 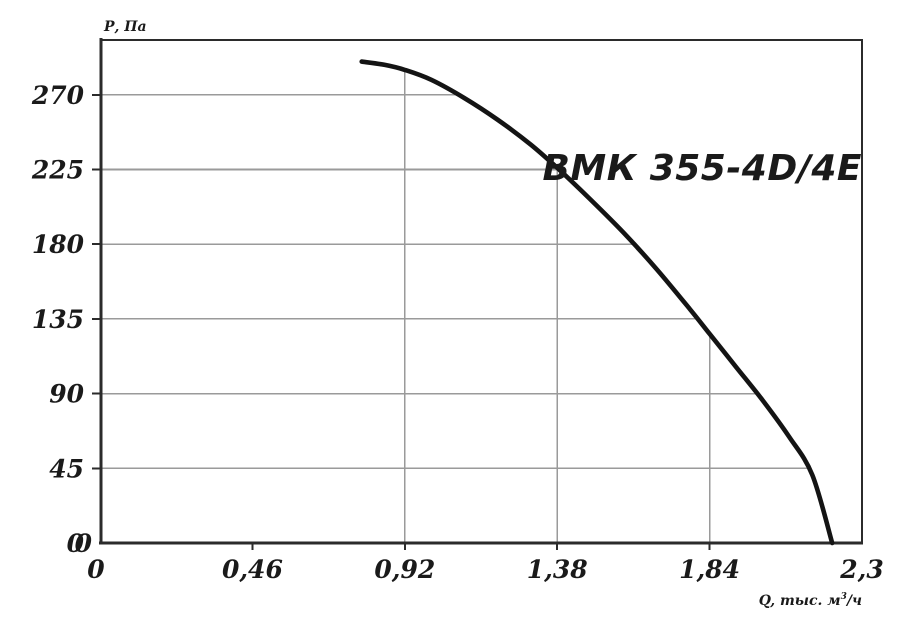 What do you see at coordinates (481, 546) in the screenshot?
I see `x-axis-ticks` at bounding box center [481, 546].